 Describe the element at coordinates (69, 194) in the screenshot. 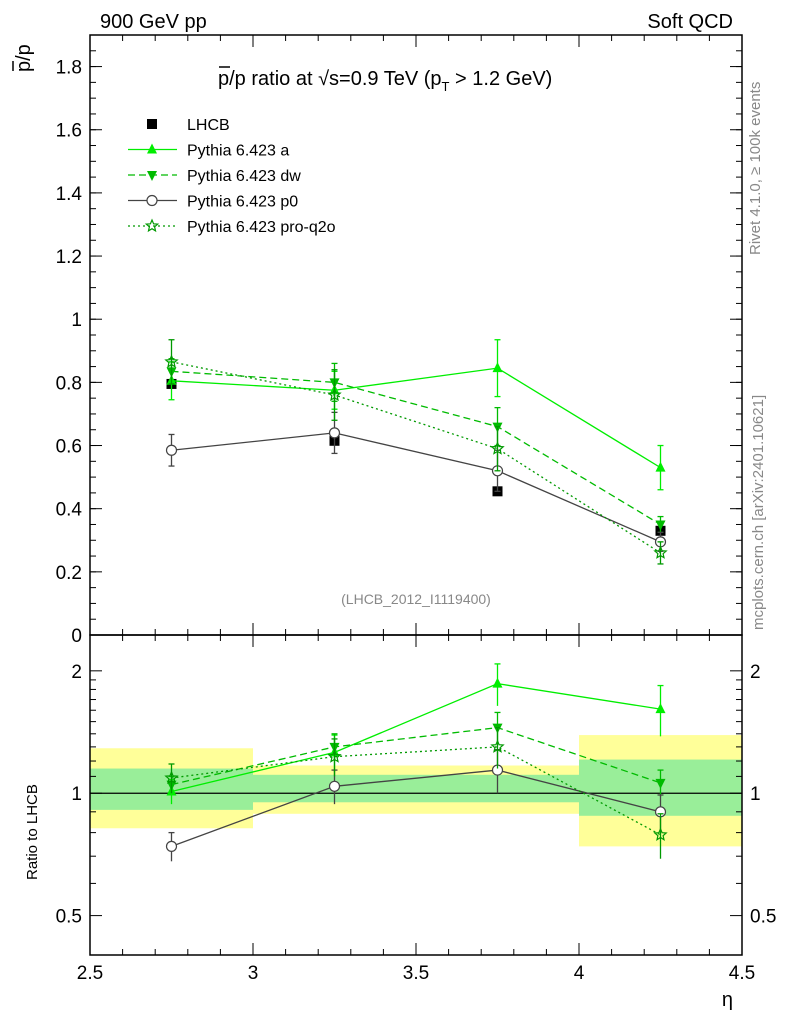

I see `main-ytick-label-7: 1.4` at that location.